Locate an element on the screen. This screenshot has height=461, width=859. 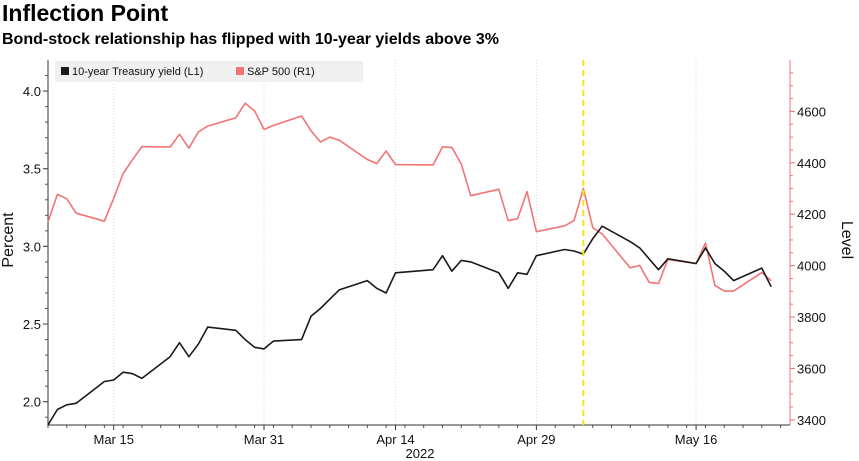
right-tick-label: 3400 is located at coordinates (811, 420).